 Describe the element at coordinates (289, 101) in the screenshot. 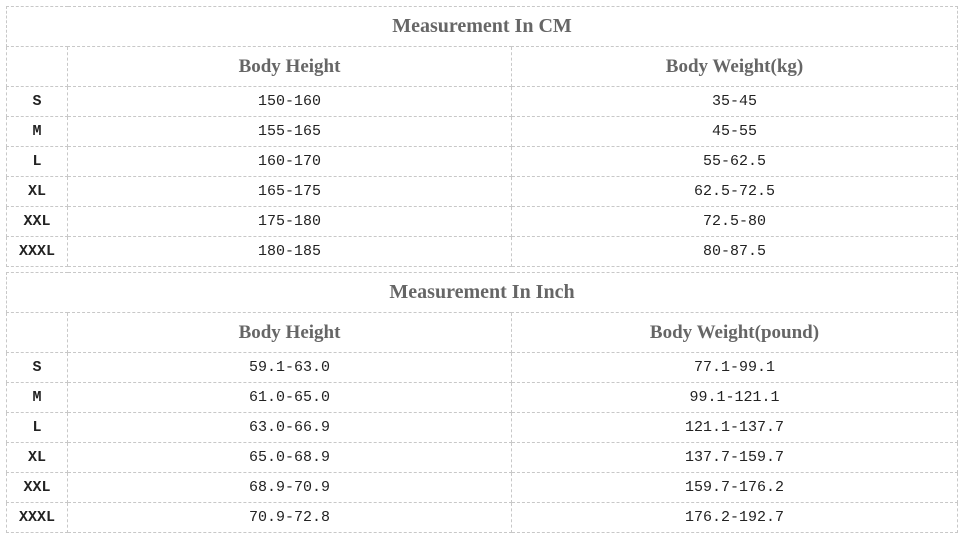

I see `data-cell: 150-160` at that location.